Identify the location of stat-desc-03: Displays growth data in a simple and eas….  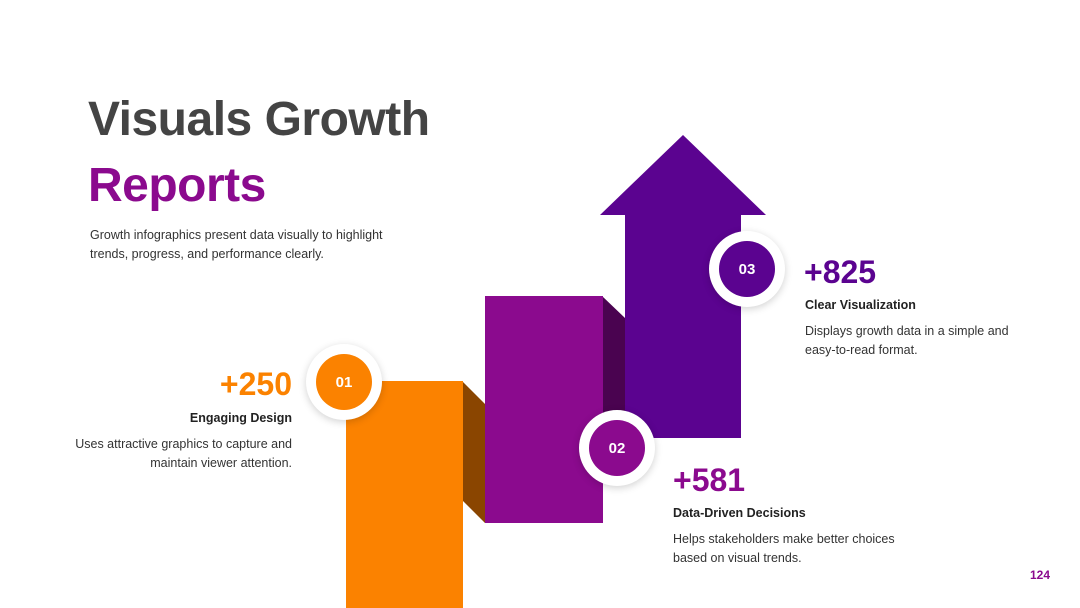
(907, 340).